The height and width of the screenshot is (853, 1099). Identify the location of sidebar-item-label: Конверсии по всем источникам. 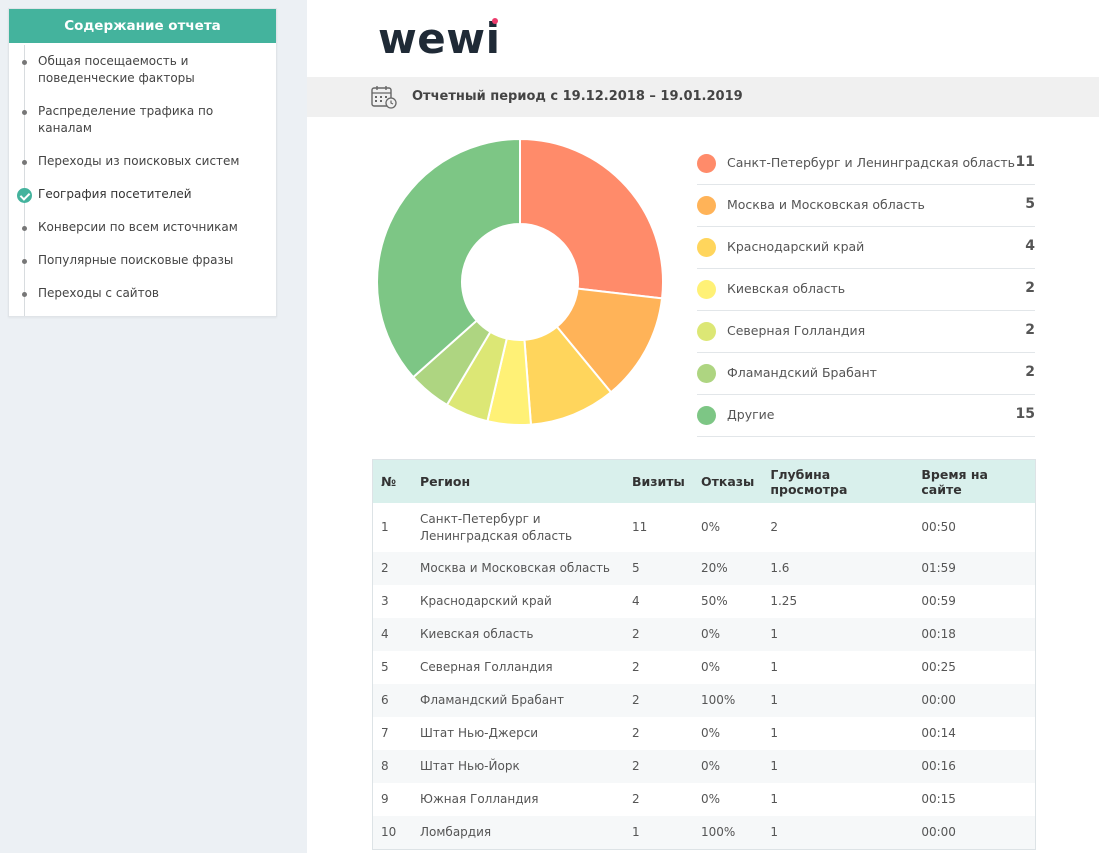
(138, 227).